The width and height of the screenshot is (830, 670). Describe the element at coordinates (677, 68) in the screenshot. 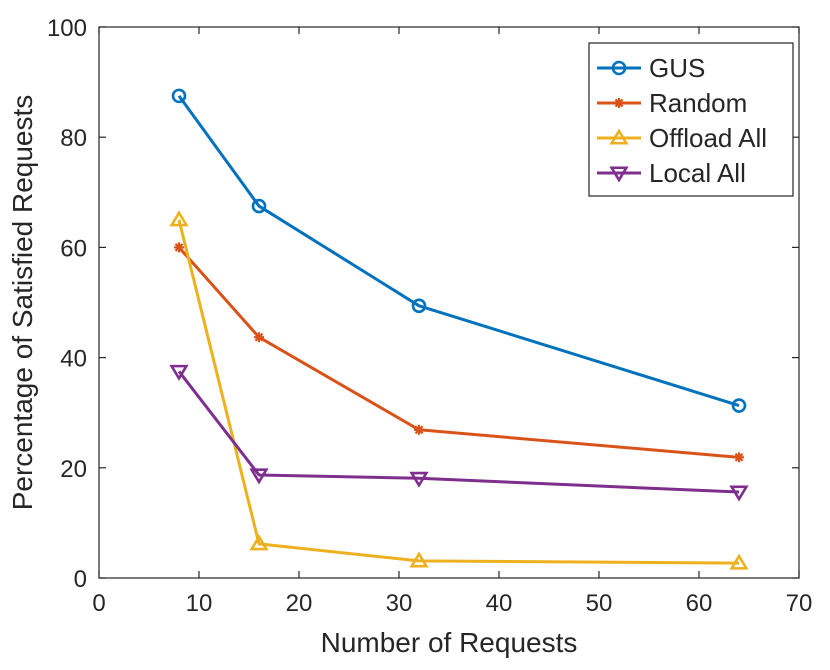

I see `legend-label: GUS` at that location.